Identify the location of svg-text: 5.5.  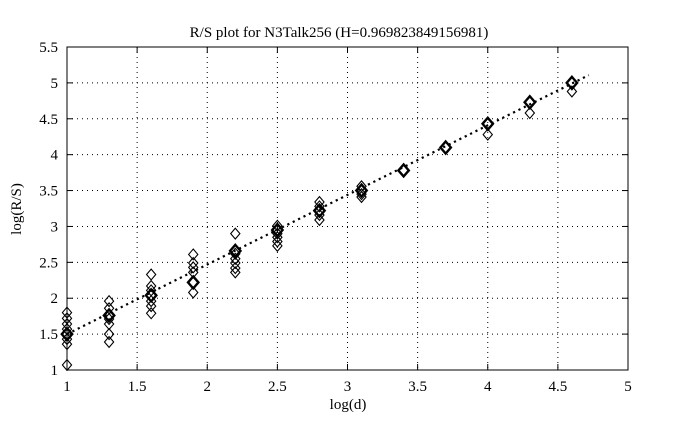
(48, 48).